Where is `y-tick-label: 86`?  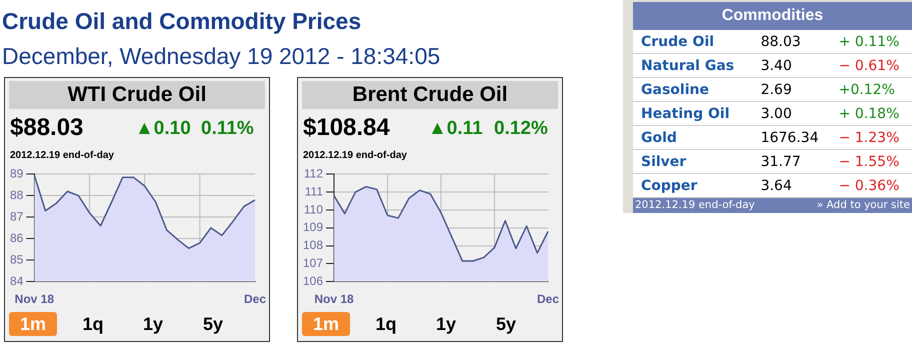 y-tick-label: 86 is located at coordinates (17, 237).